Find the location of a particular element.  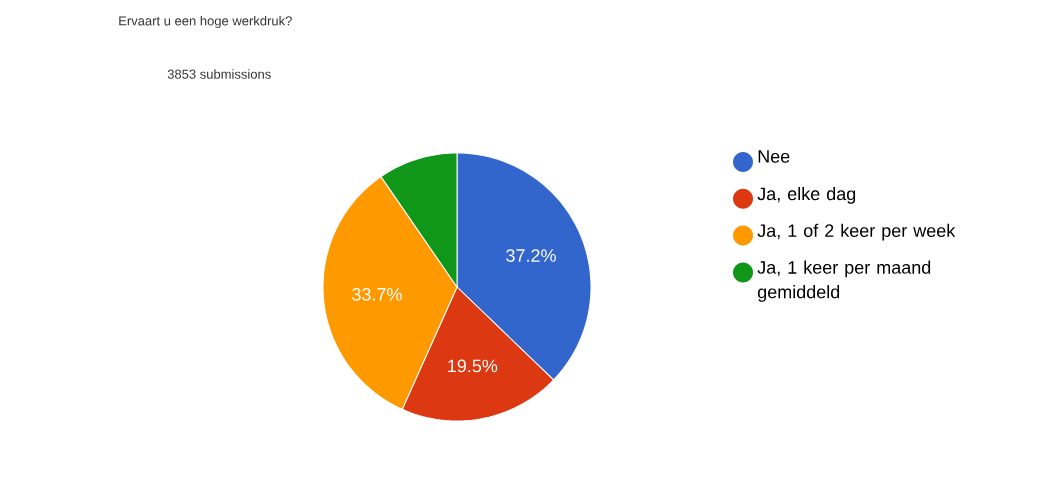

text: Ervaart u een hoge werkdruk? is located at coordinates (205, 22).